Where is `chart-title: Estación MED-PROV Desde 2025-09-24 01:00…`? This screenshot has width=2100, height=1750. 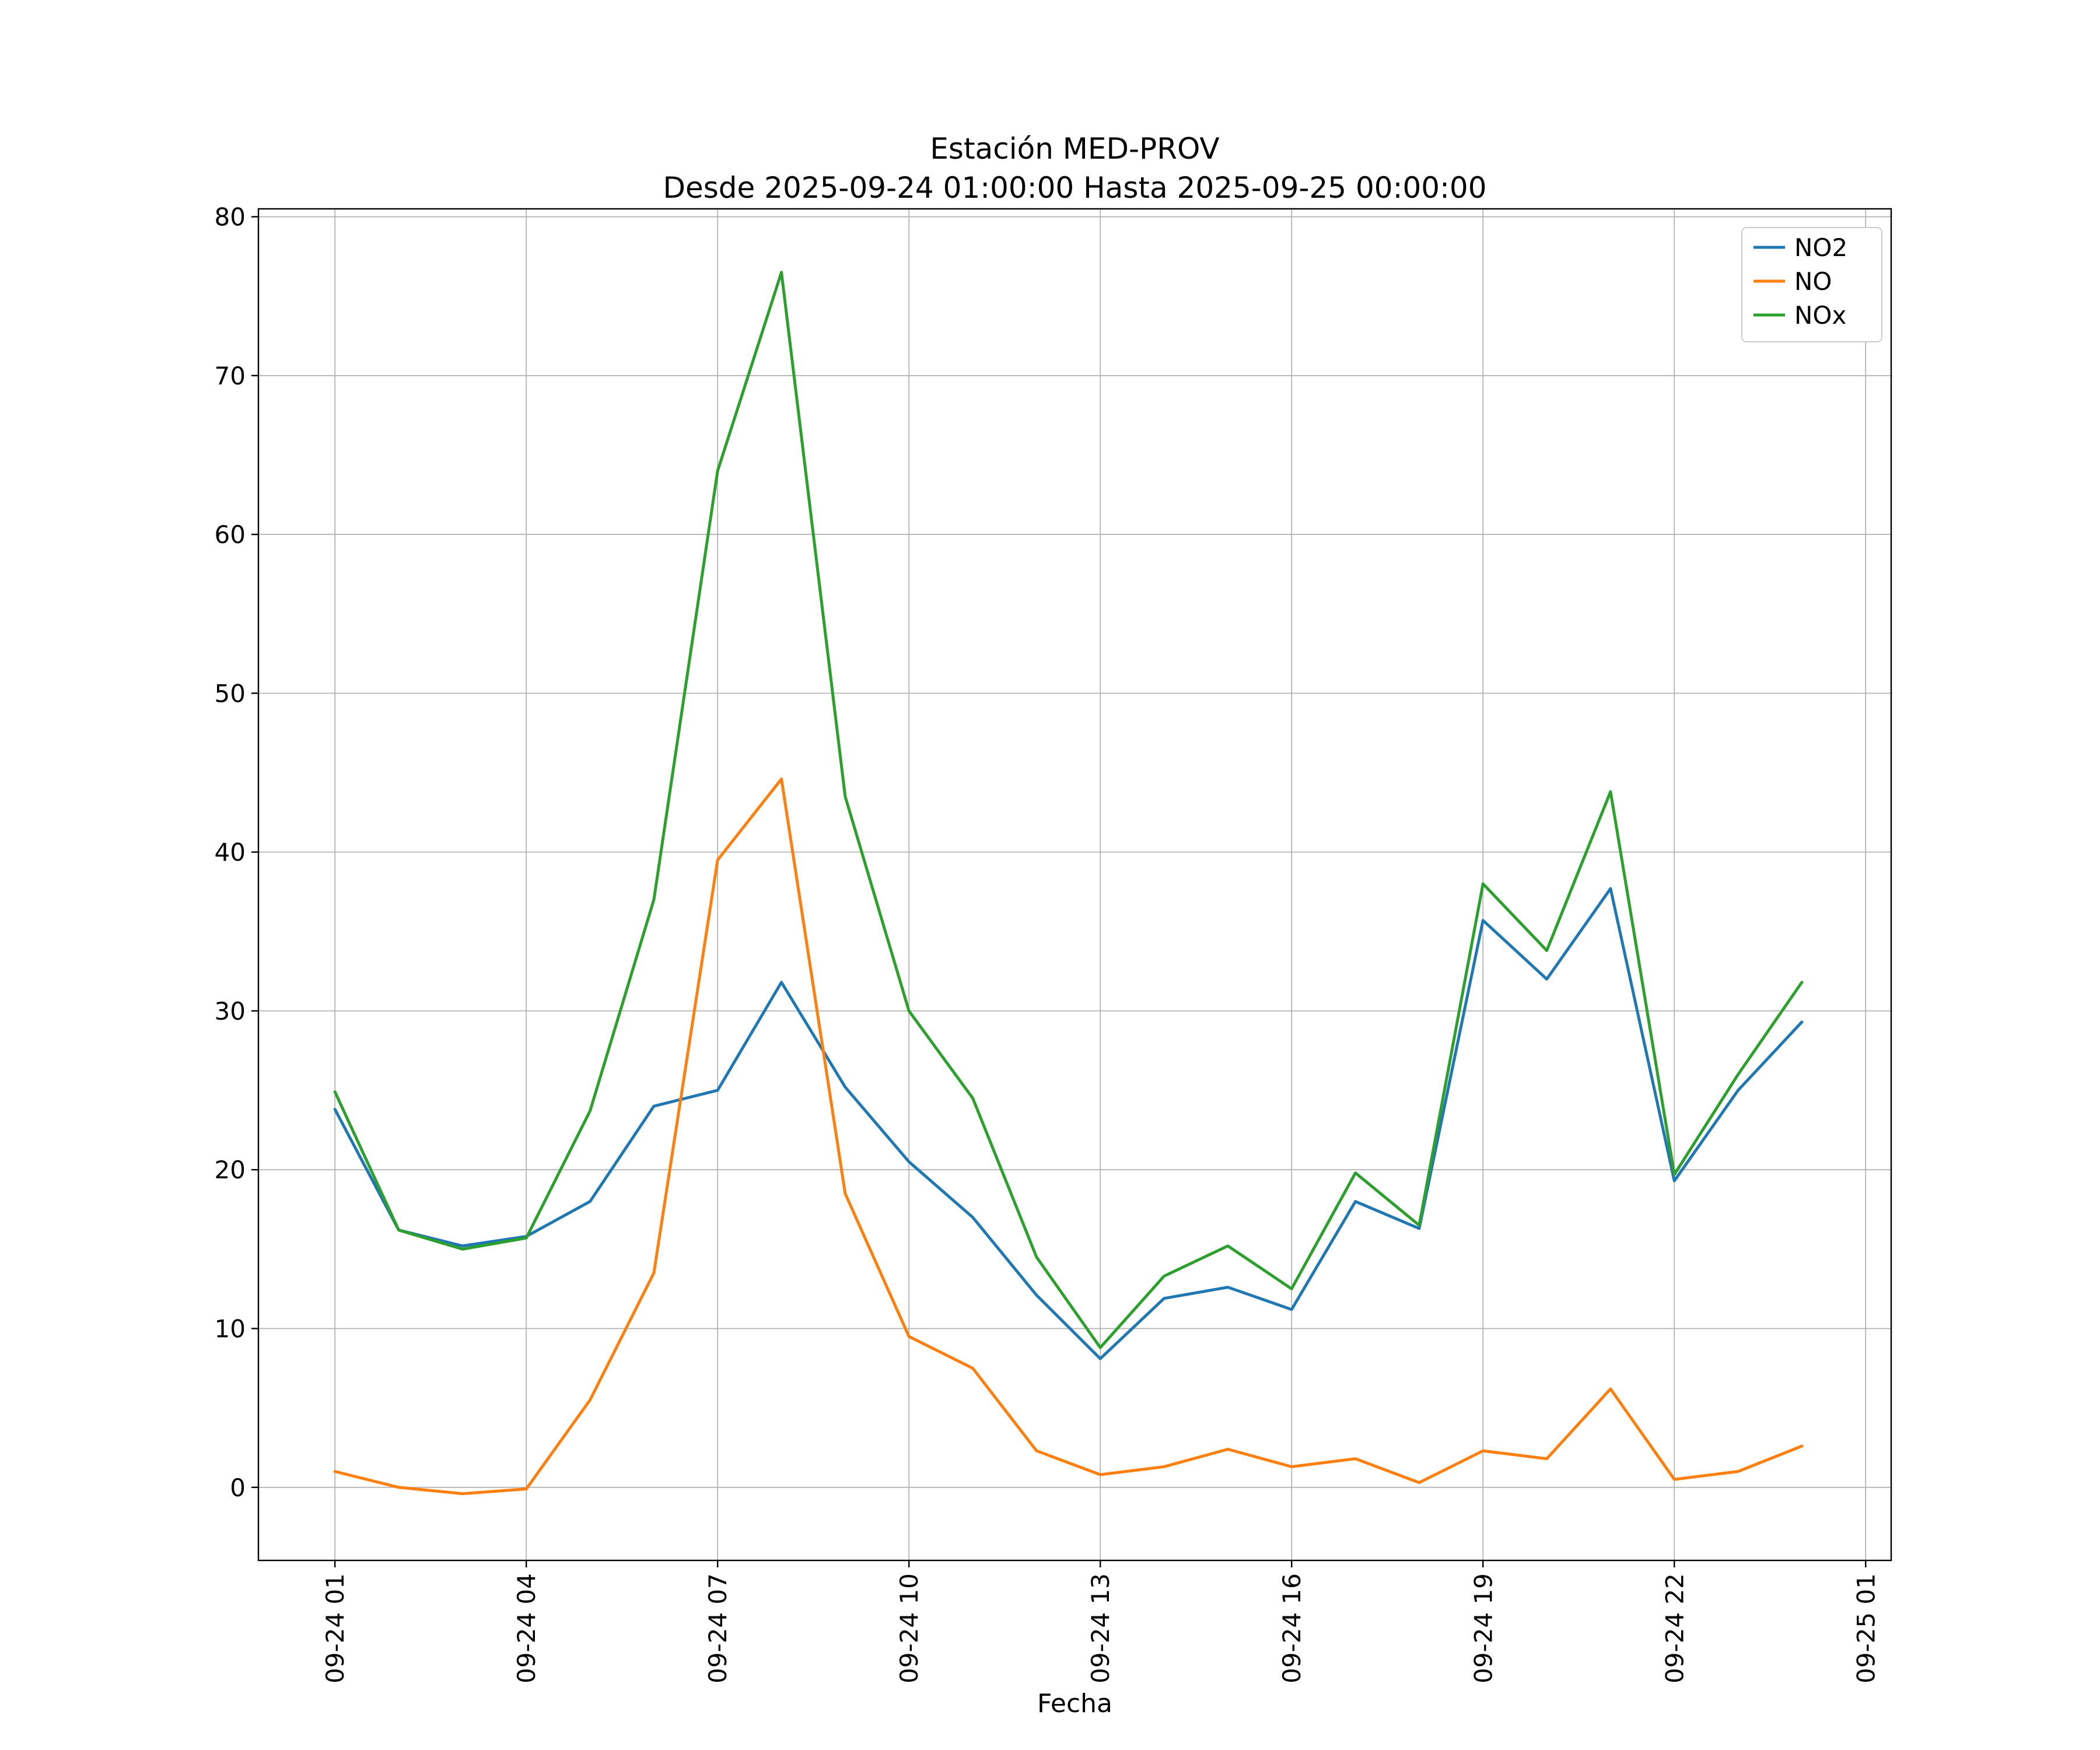 chart-title: Estación MED-PROV Desde 2025-09-24 01:00… is located at coordinates (1074, 168).